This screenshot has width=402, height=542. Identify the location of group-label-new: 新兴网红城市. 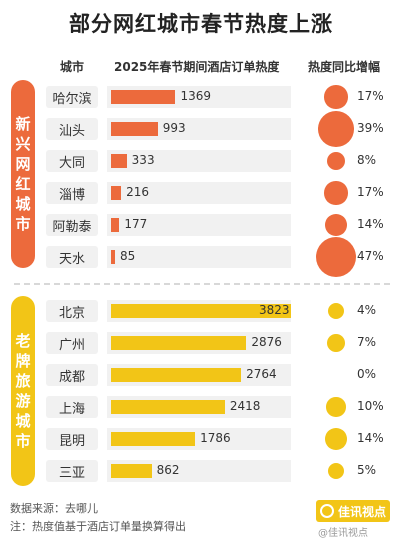
(23, 174).